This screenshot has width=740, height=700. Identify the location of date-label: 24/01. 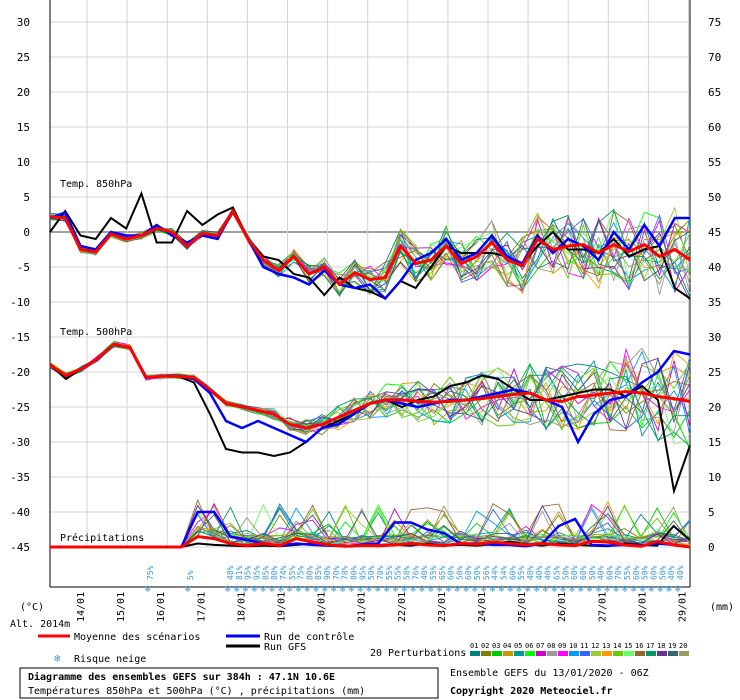
(482, 607).